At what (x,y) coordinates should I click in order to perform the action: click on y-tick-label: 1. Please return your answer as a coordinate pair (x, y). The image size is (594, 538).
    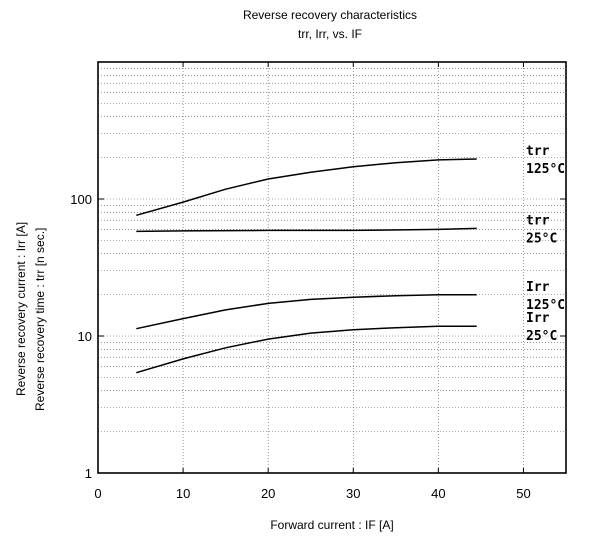
    Looking at the image, I should click on (88, 473).